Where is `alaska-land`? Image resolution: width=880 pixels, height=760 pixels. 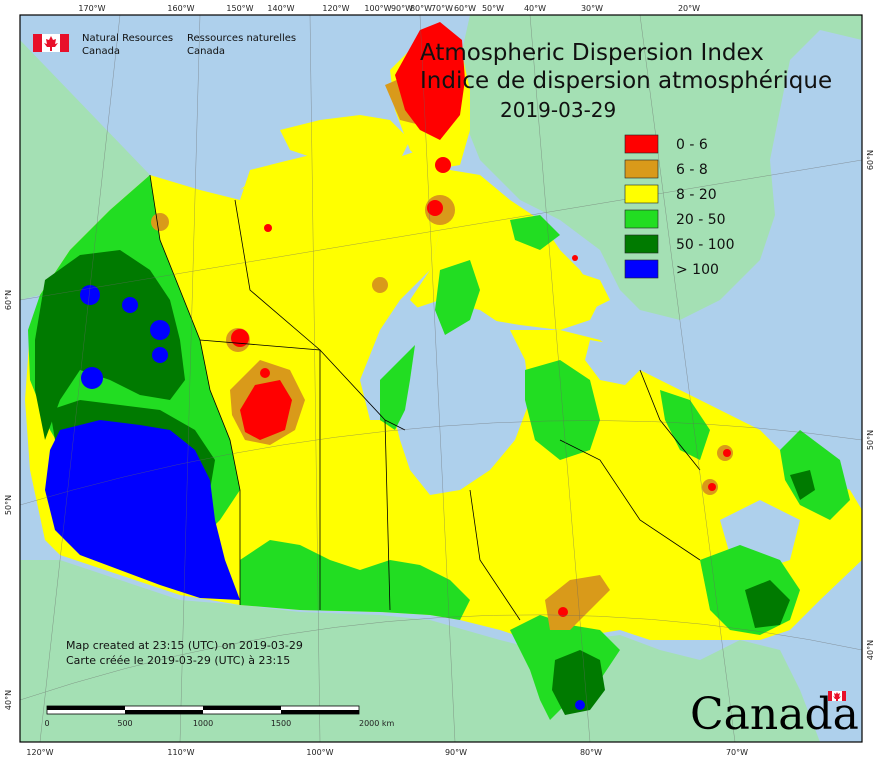 alaska-land is located at coordinates (85, 170).